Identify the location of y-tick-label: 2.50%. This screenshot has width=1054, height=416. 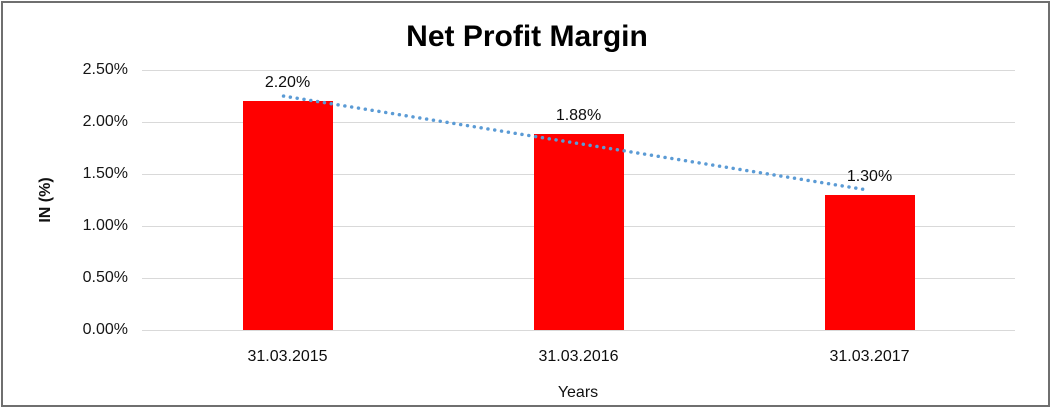
(105, 69).